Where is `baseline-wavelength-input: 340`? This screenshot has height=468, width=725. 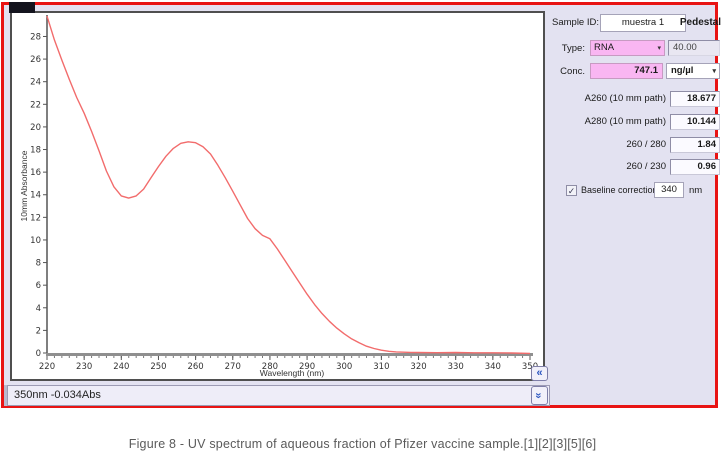
baseline-wavelength-input: 340 is located at coordinates (669, 190).